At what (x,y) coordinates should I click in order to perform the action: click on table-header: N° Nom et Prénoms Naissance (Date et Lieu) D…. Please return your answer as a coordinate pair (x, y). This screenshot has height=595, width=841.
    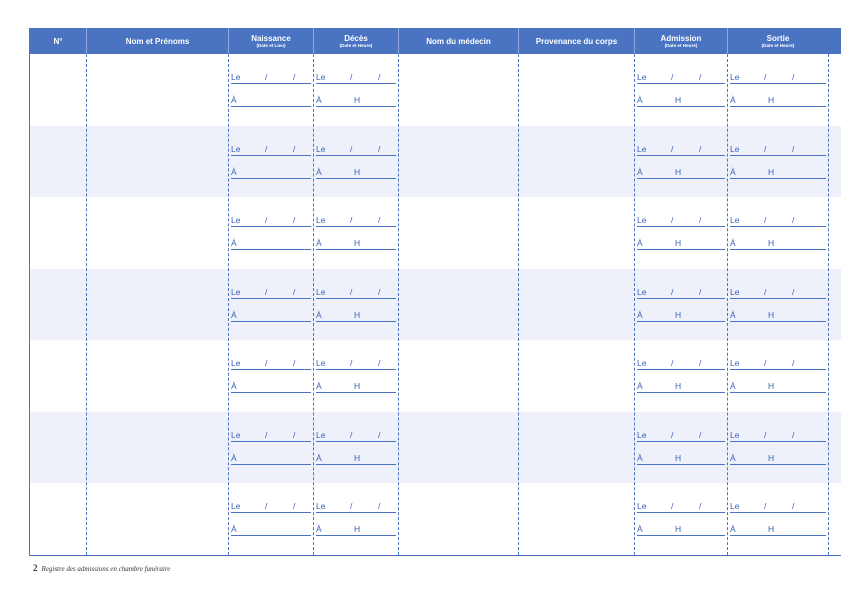
    Looking at the image, I should click on (435, 41).